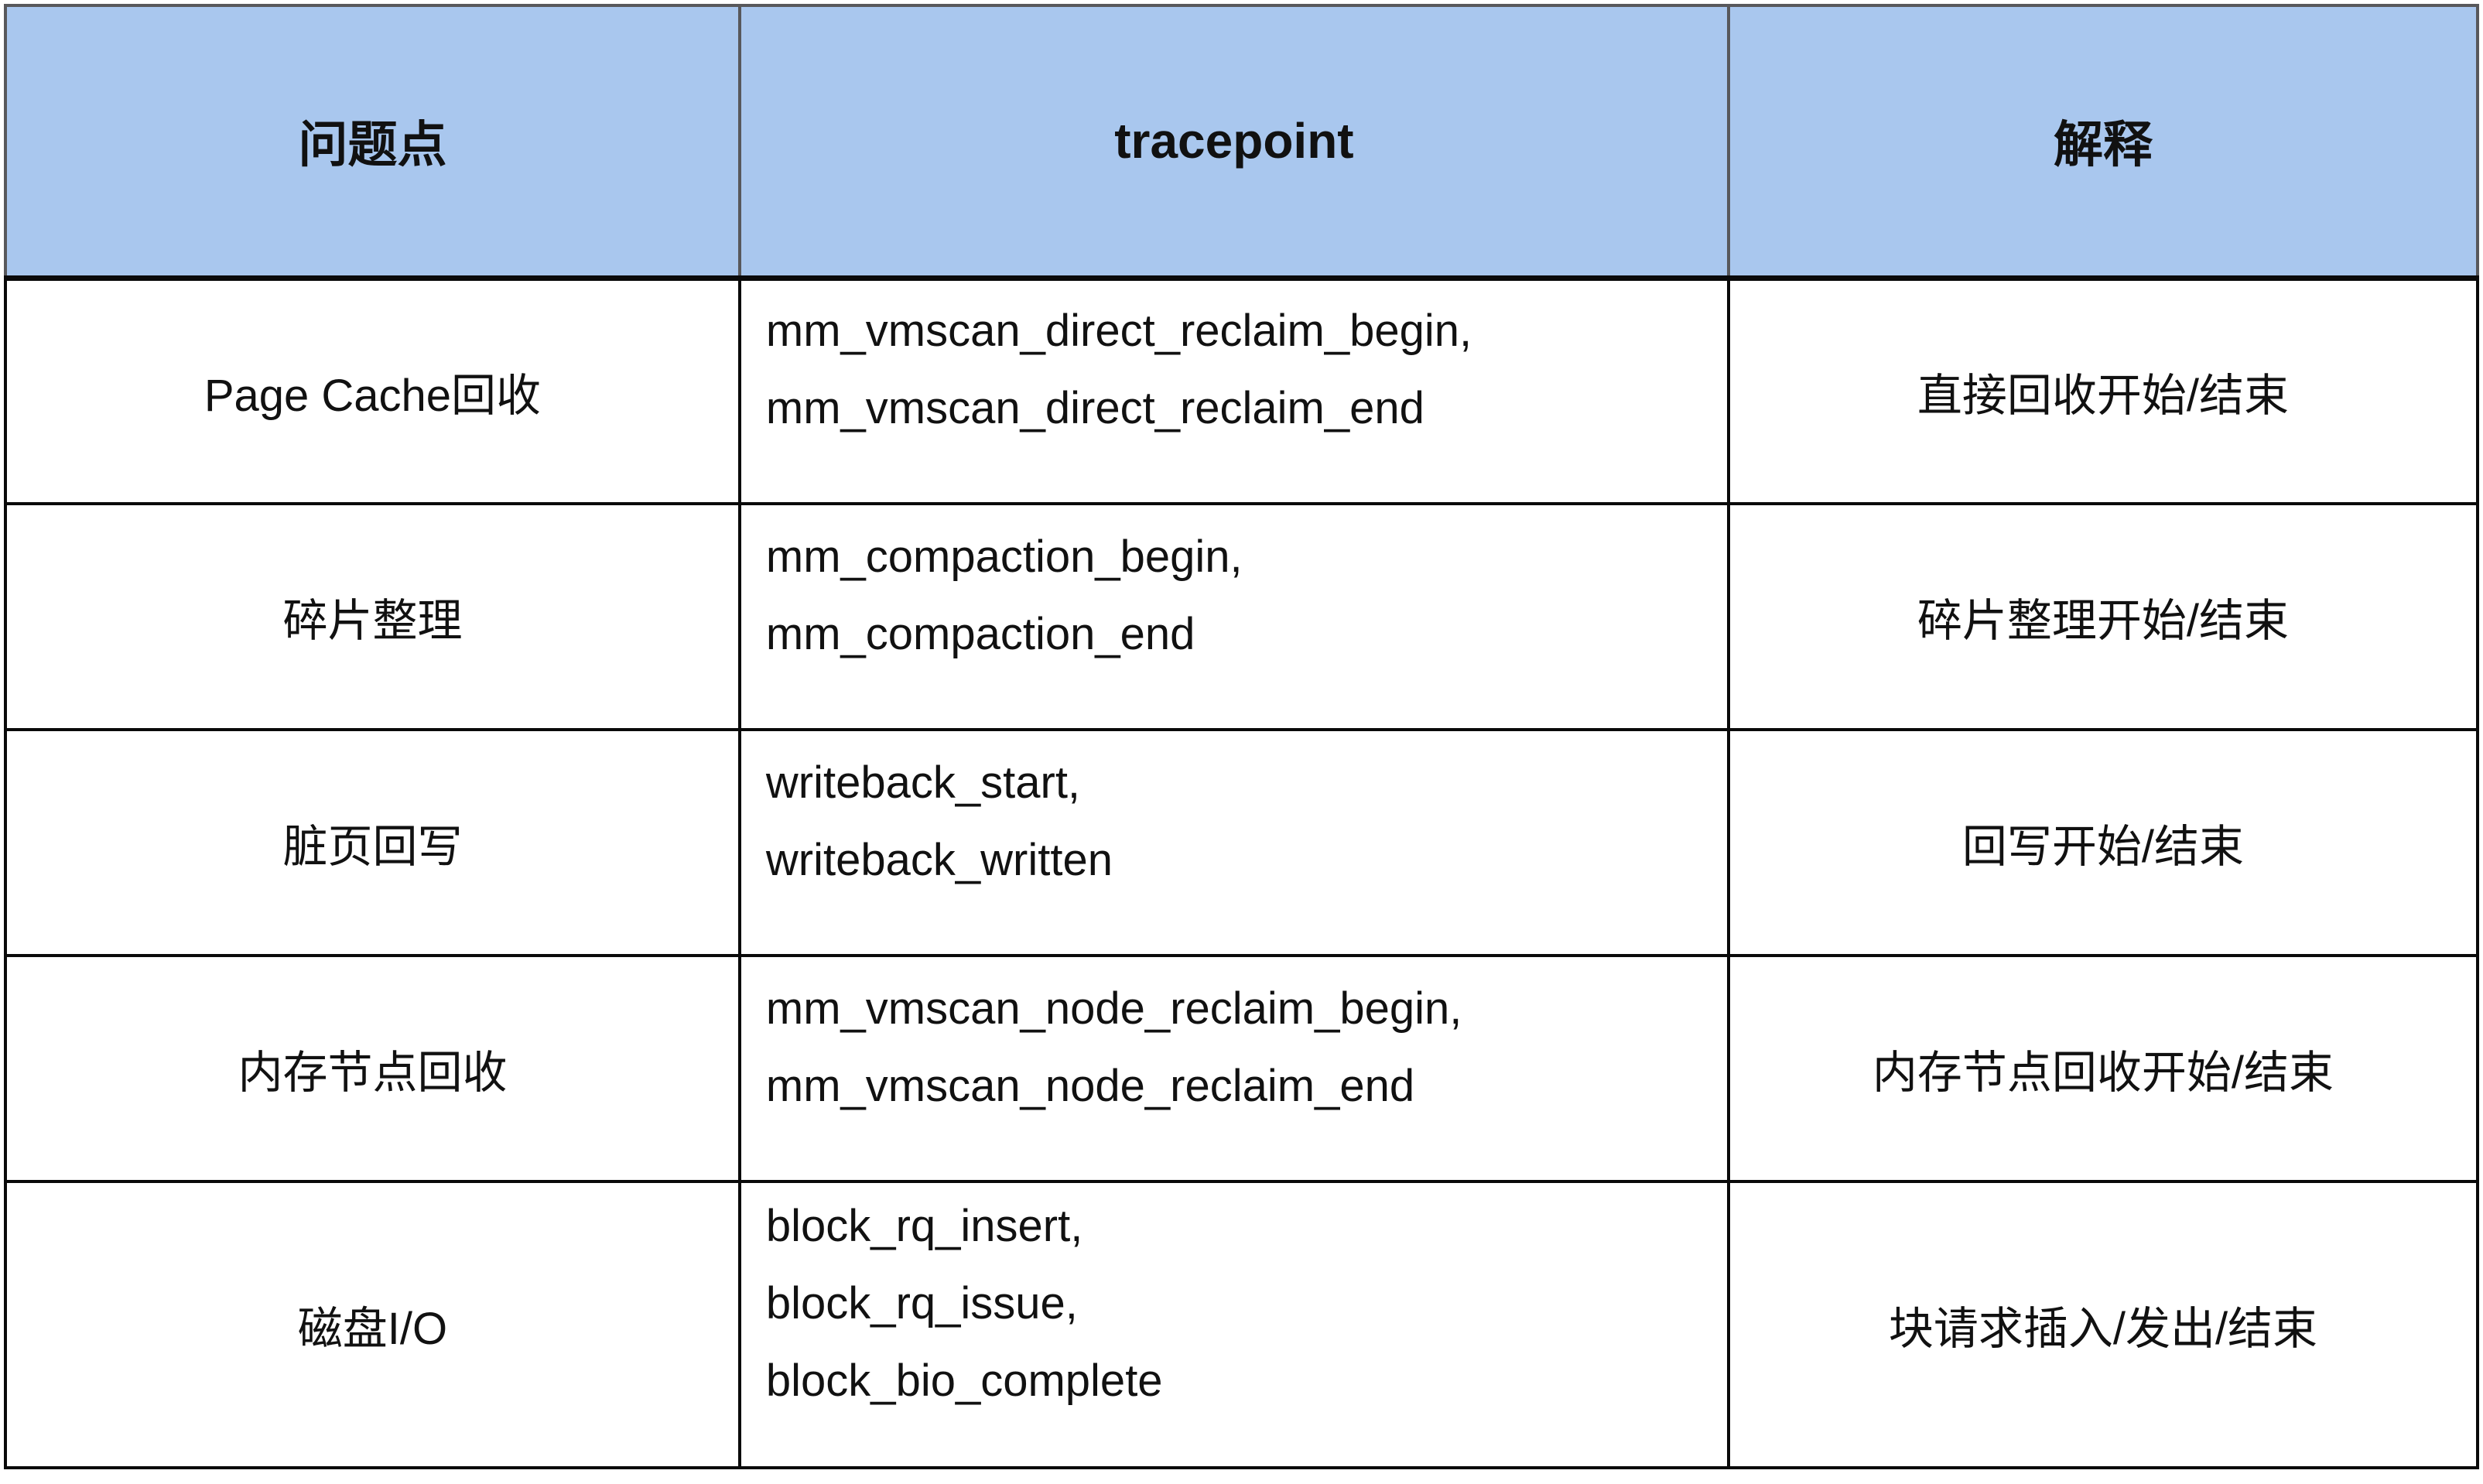  I want to click on explanation-cell: 内存节点回收开始/结束, so click(2103, 1069).